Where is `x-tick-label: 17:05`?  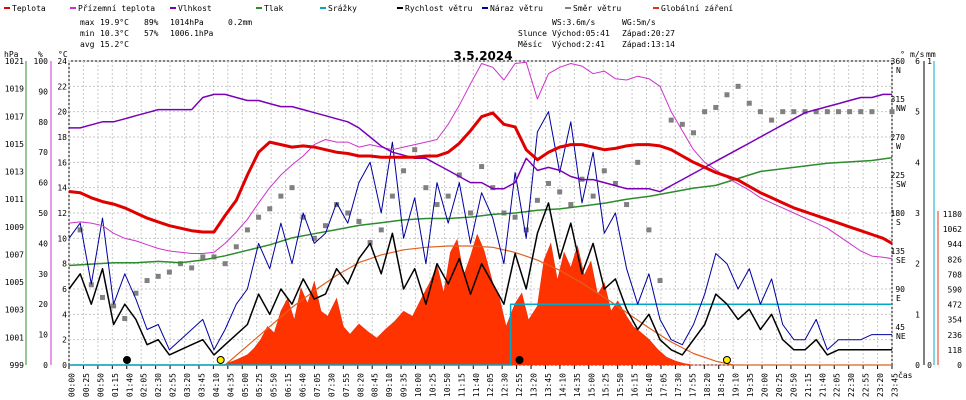
x-tick-label: 17:05 is located at coordinates (663, 385).